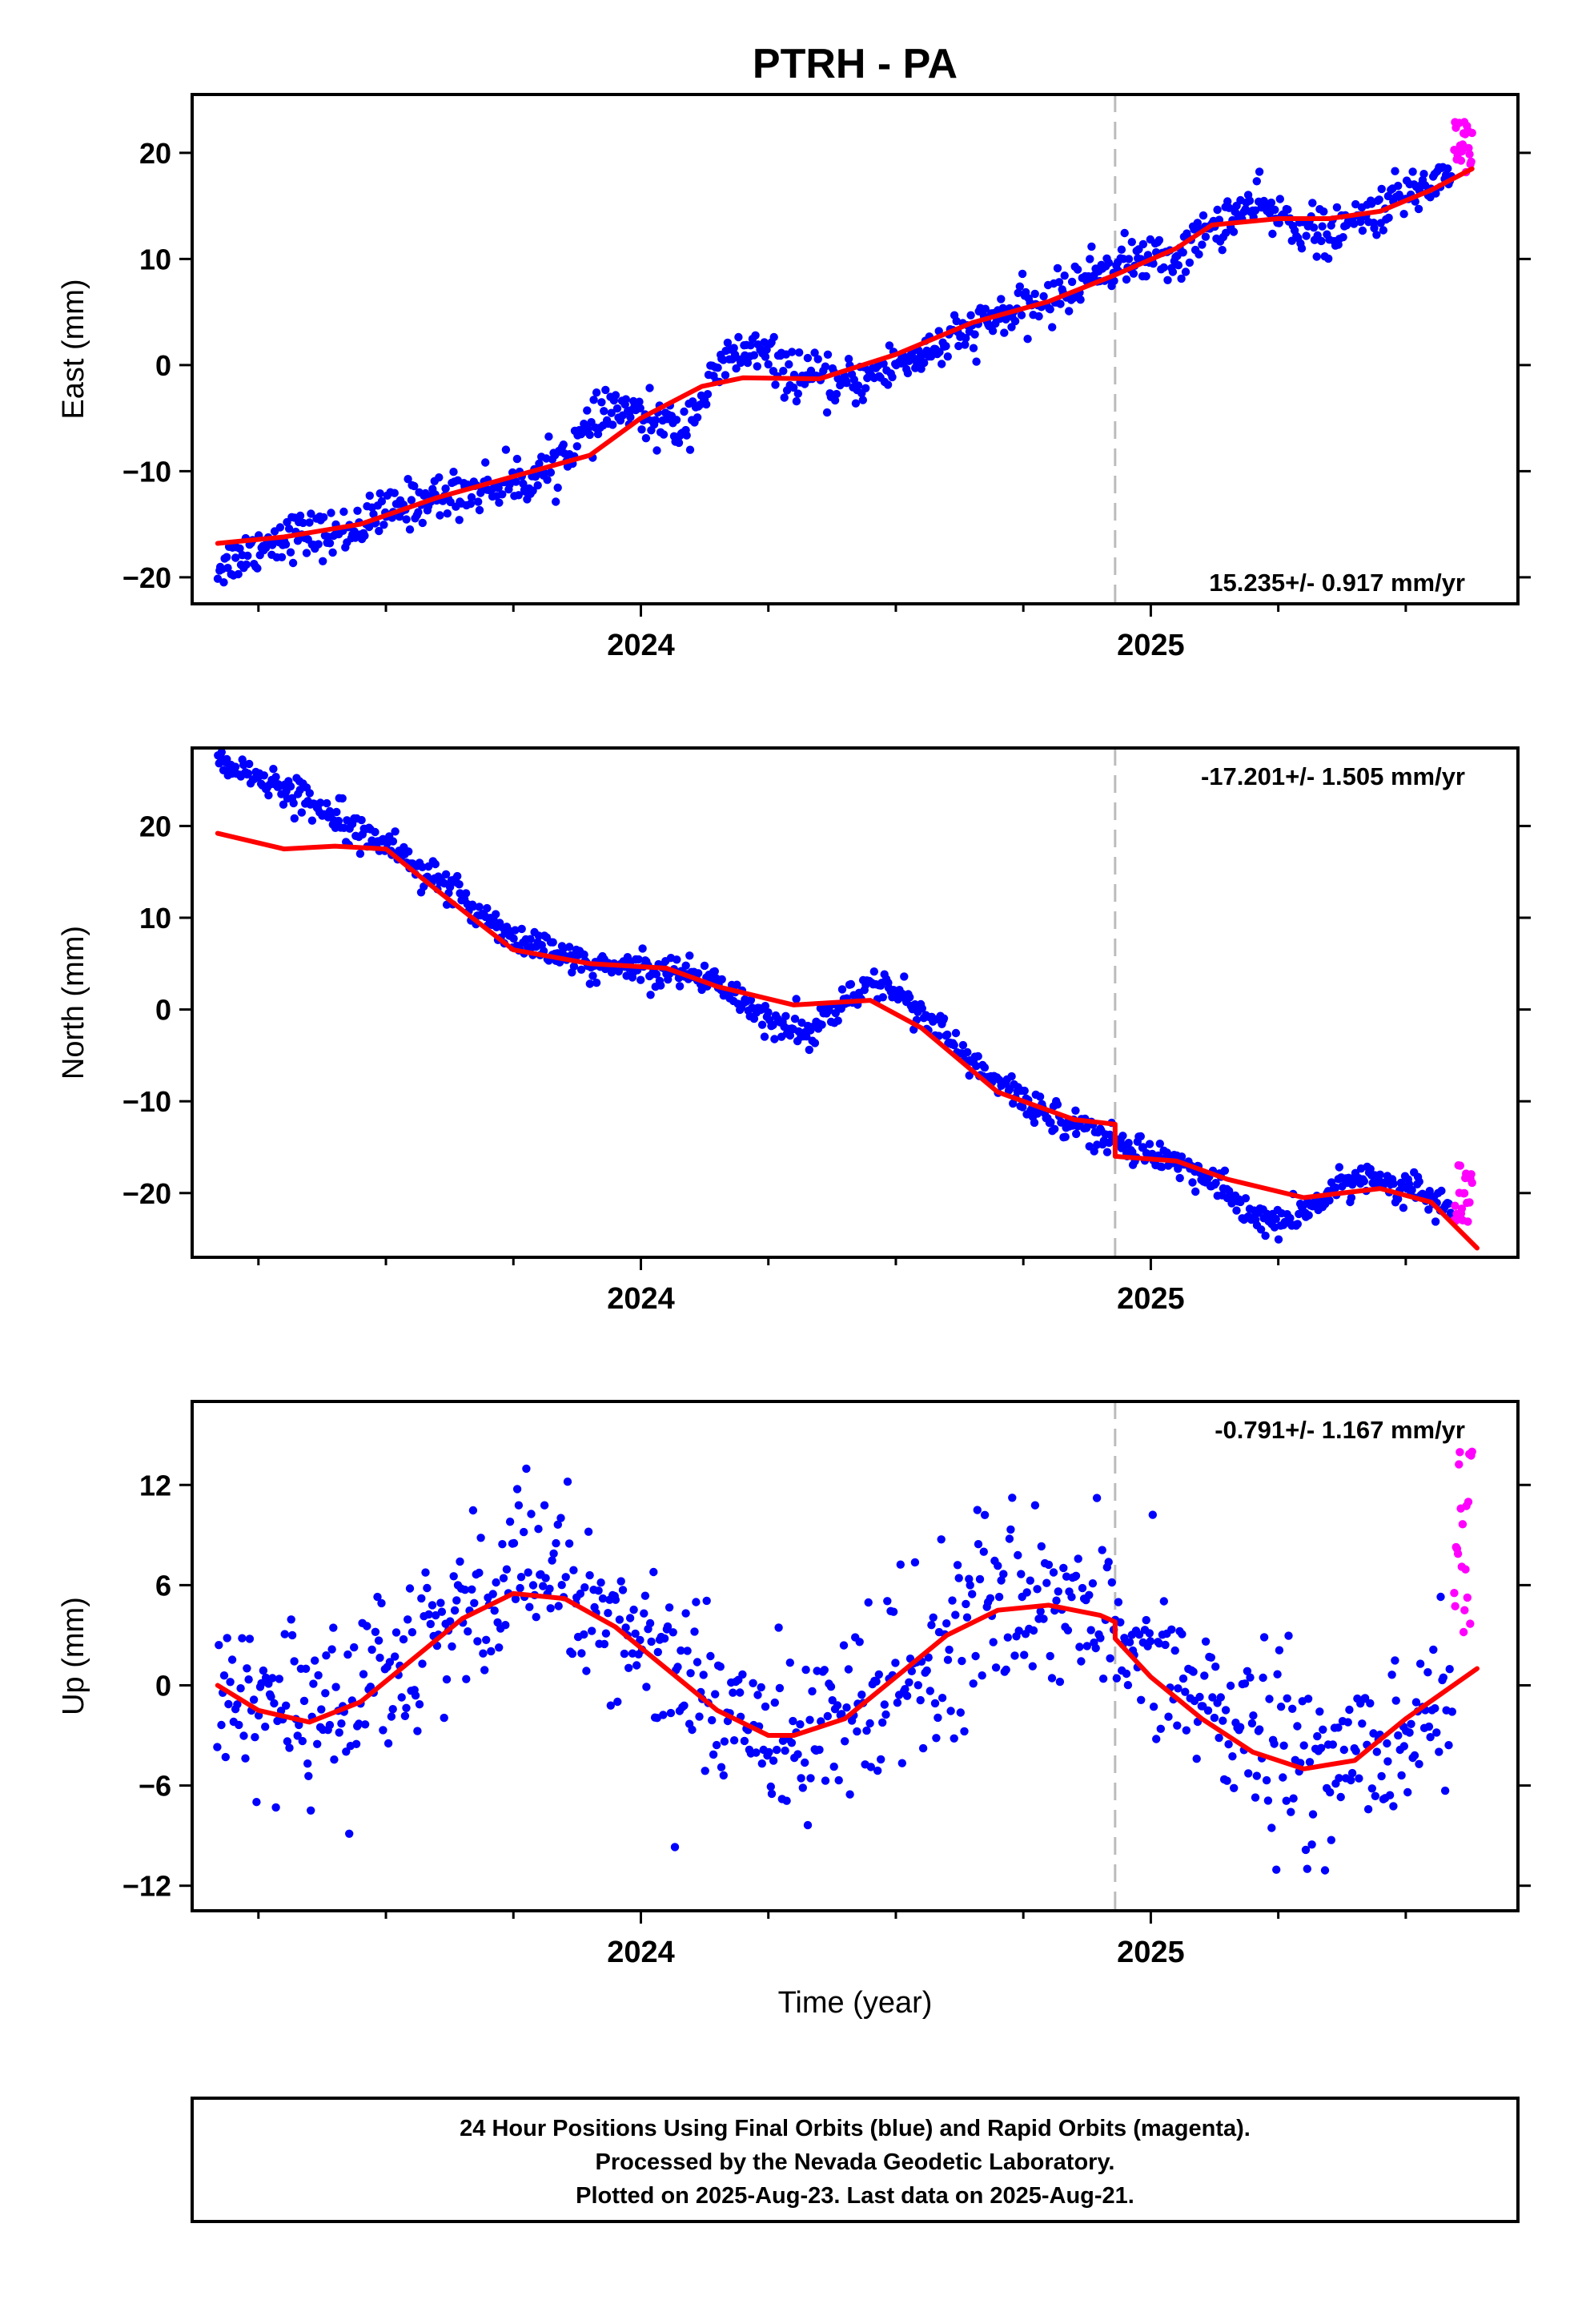 This screenshot has height=2324, width=1582. What do you see at coordinates (641, 1953) in the screenshot?
I see `x-tick-label: 2024` at bounding box center [641, 1953].